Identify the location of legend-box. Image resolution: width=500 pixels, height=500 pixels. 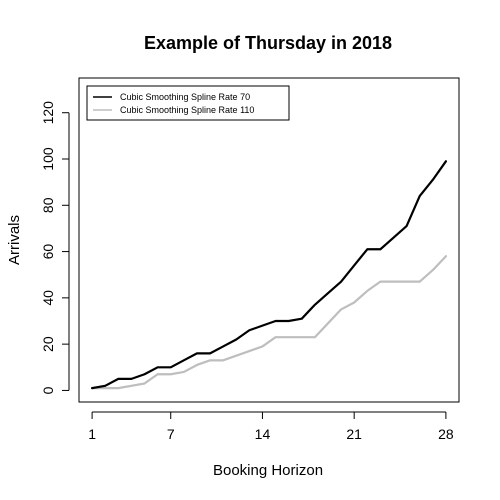
(188, 103).